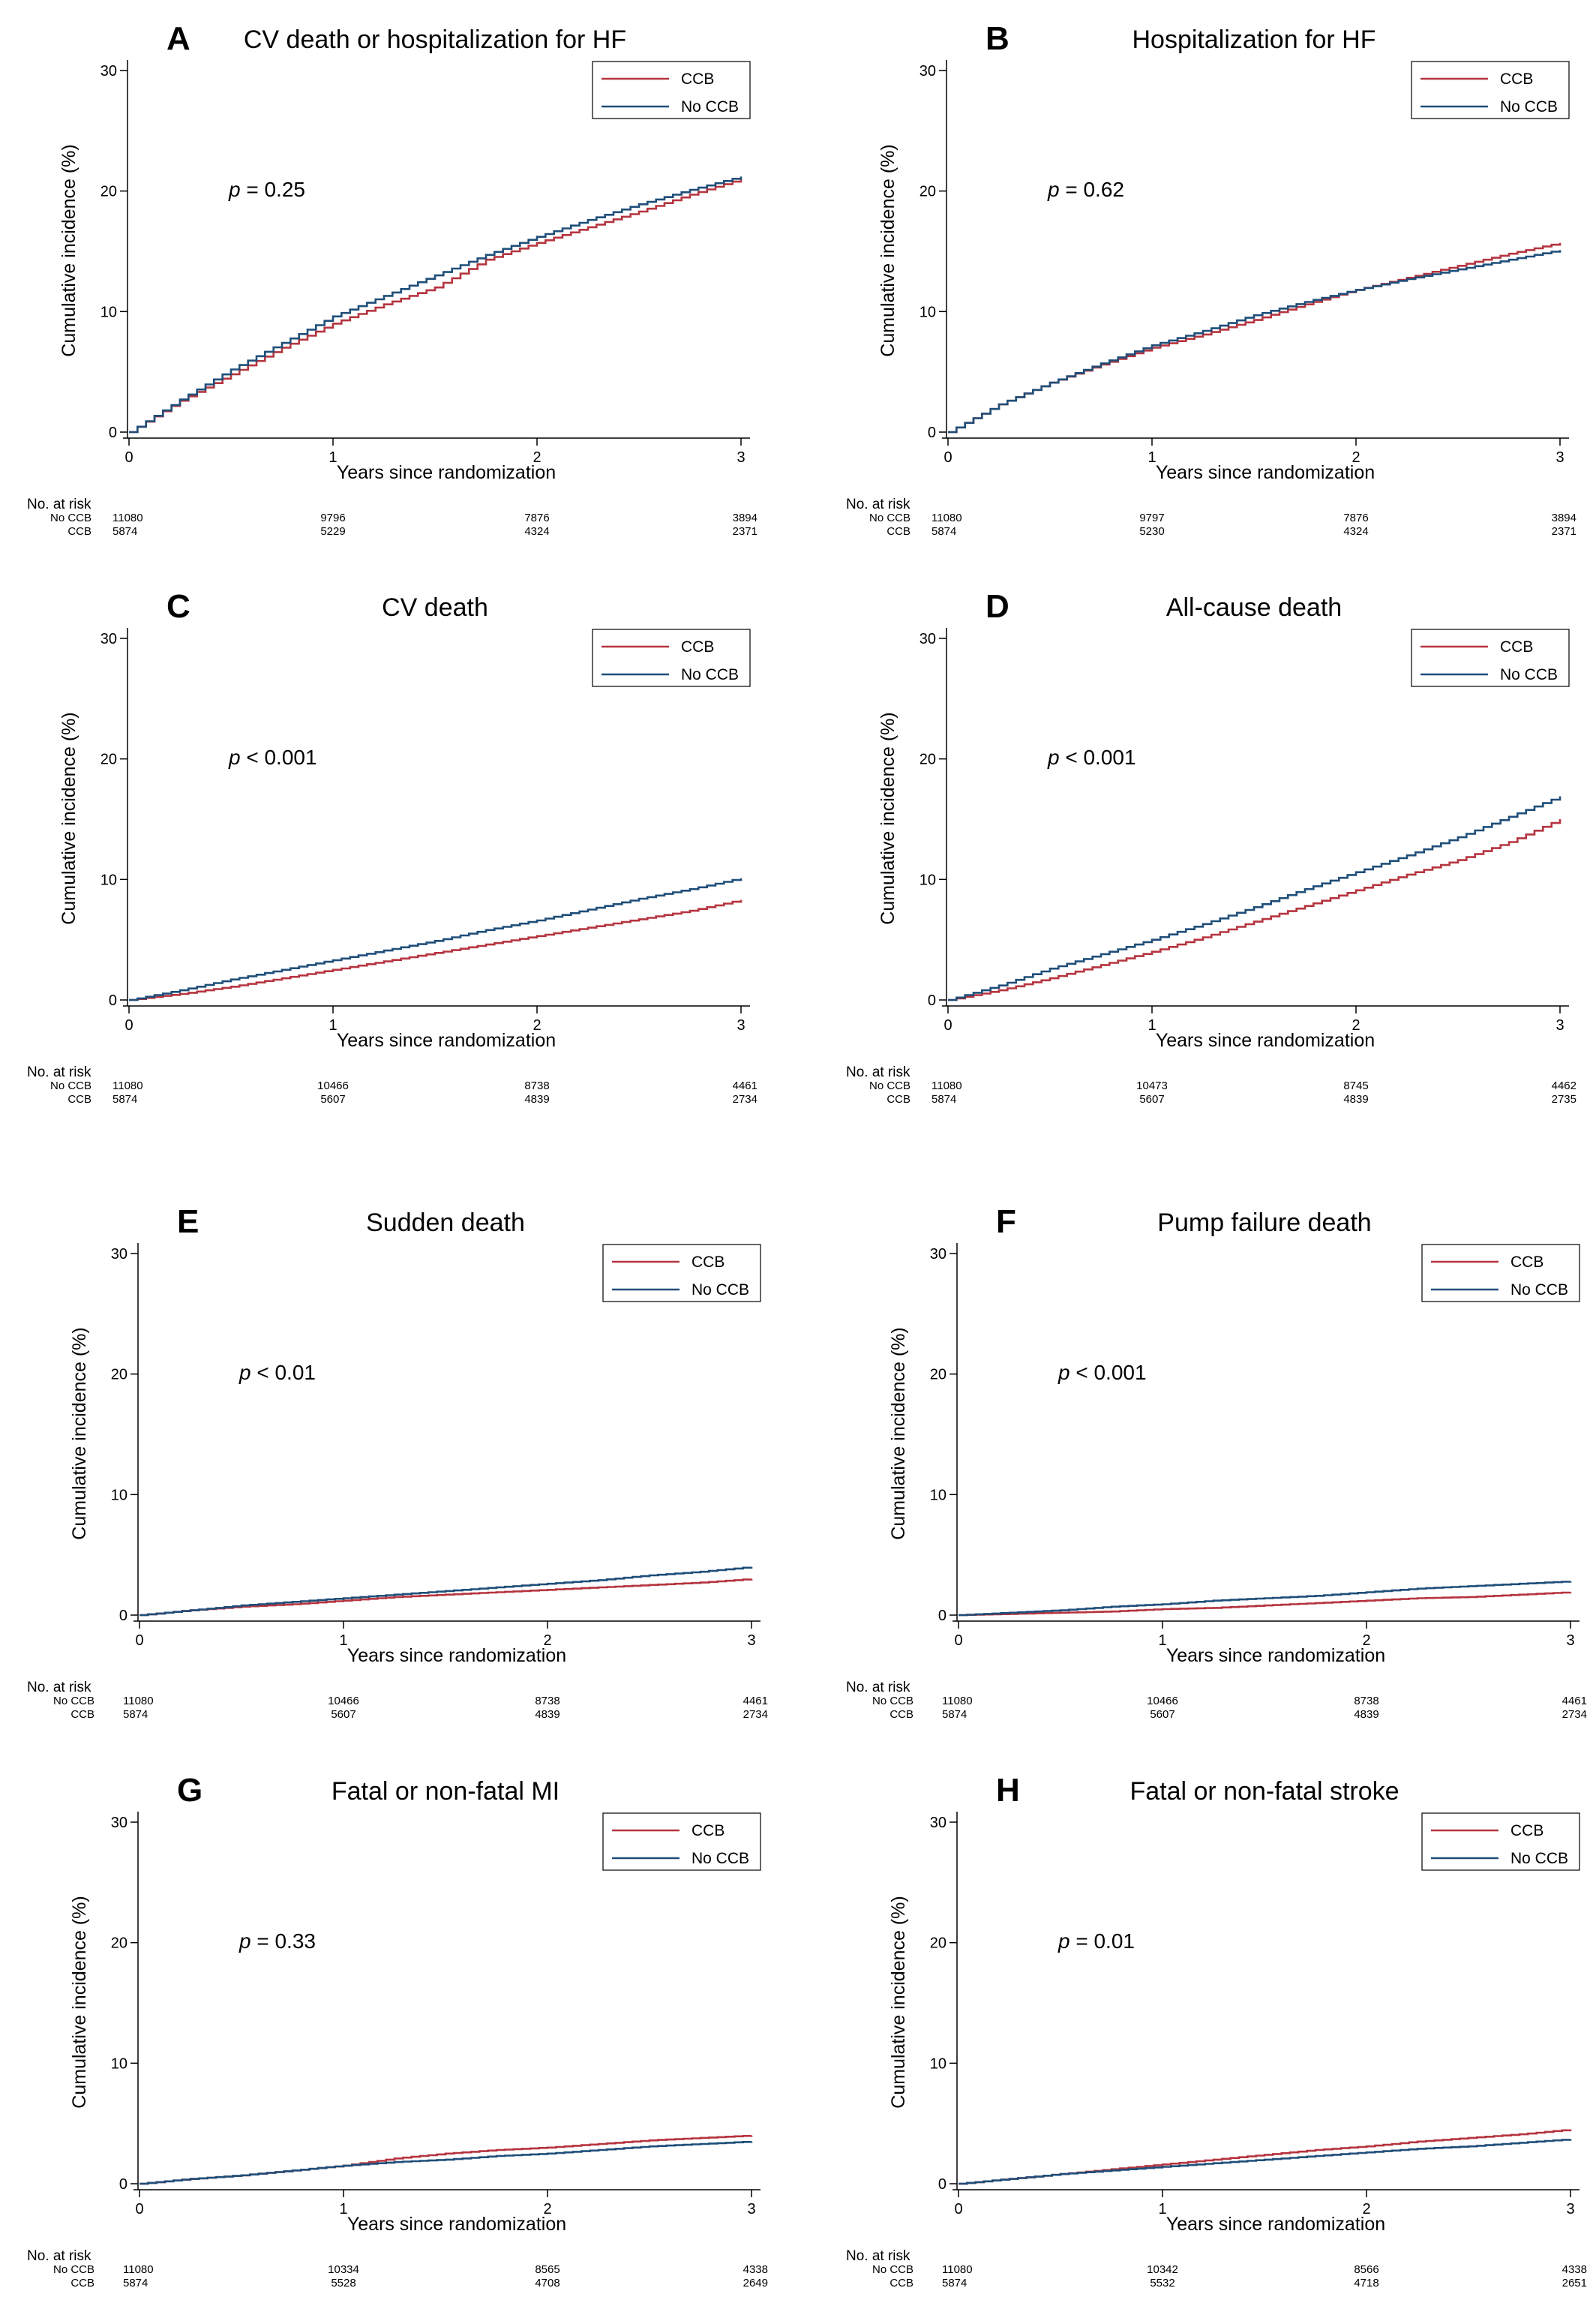  I want to click on at-risk-value: 8738, so click(536, 1085).